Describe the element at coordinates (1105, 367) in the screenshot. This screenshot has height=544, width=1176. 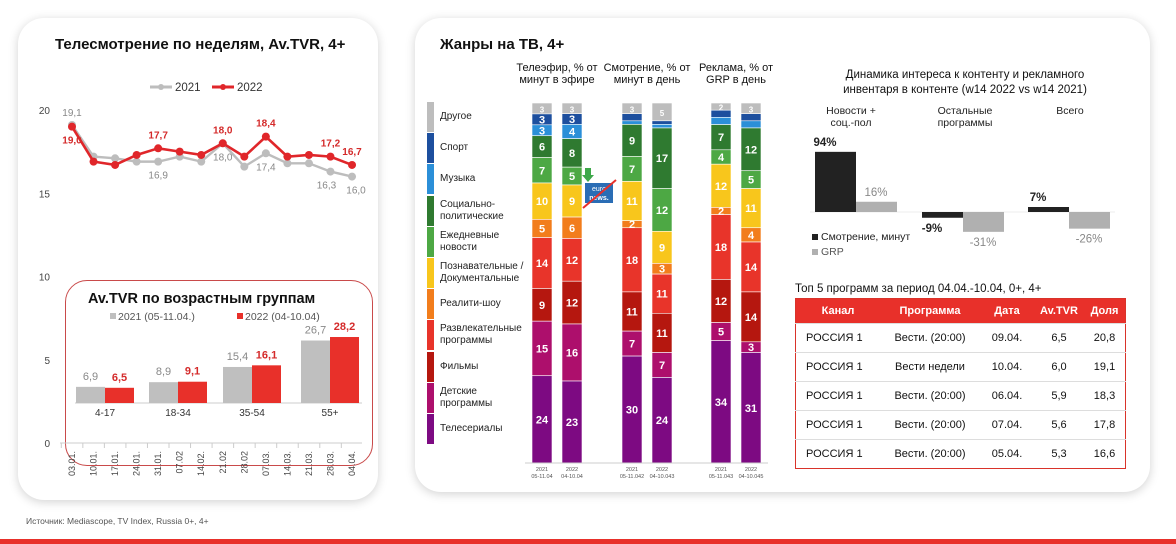
I see `table-cell: 19,1` at that location.